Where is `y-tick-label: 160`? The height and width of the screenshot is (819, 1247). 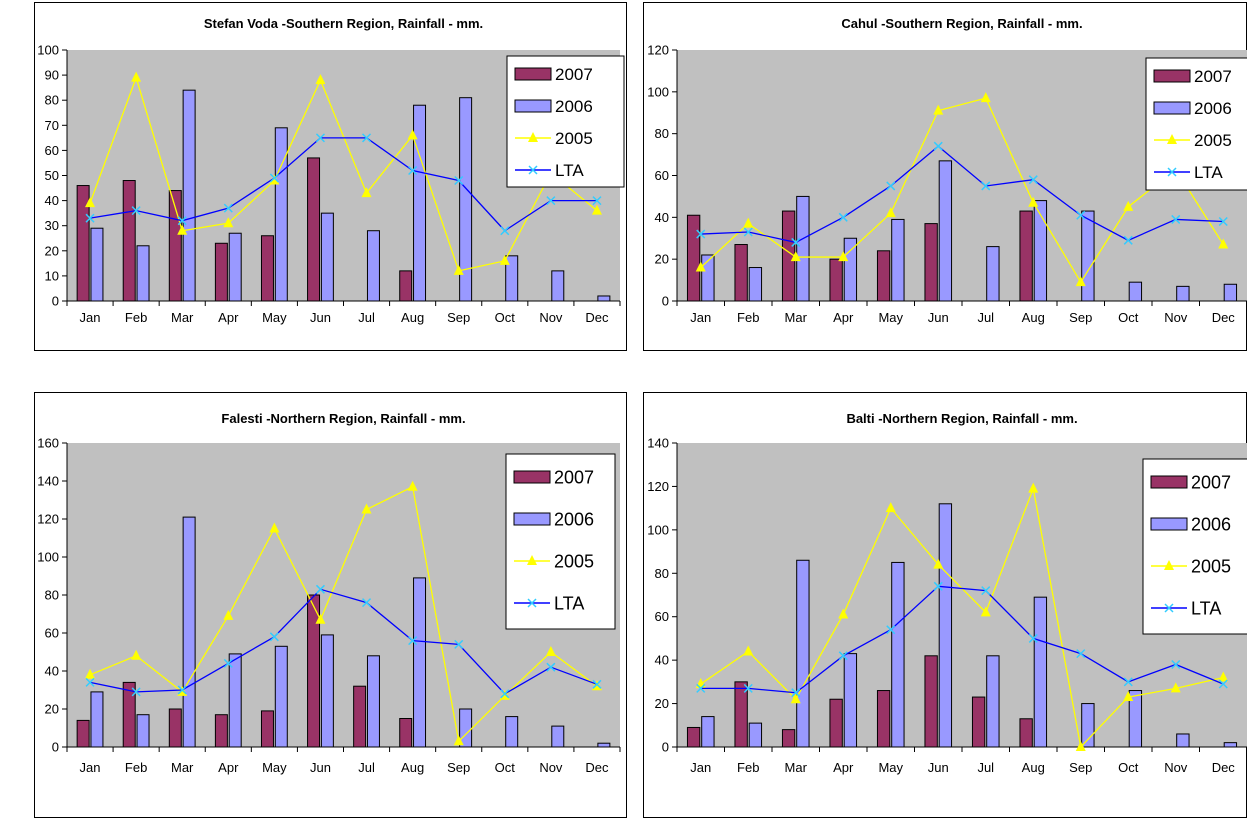
y-tick-label: 160 is located at coordinates (48, 443).